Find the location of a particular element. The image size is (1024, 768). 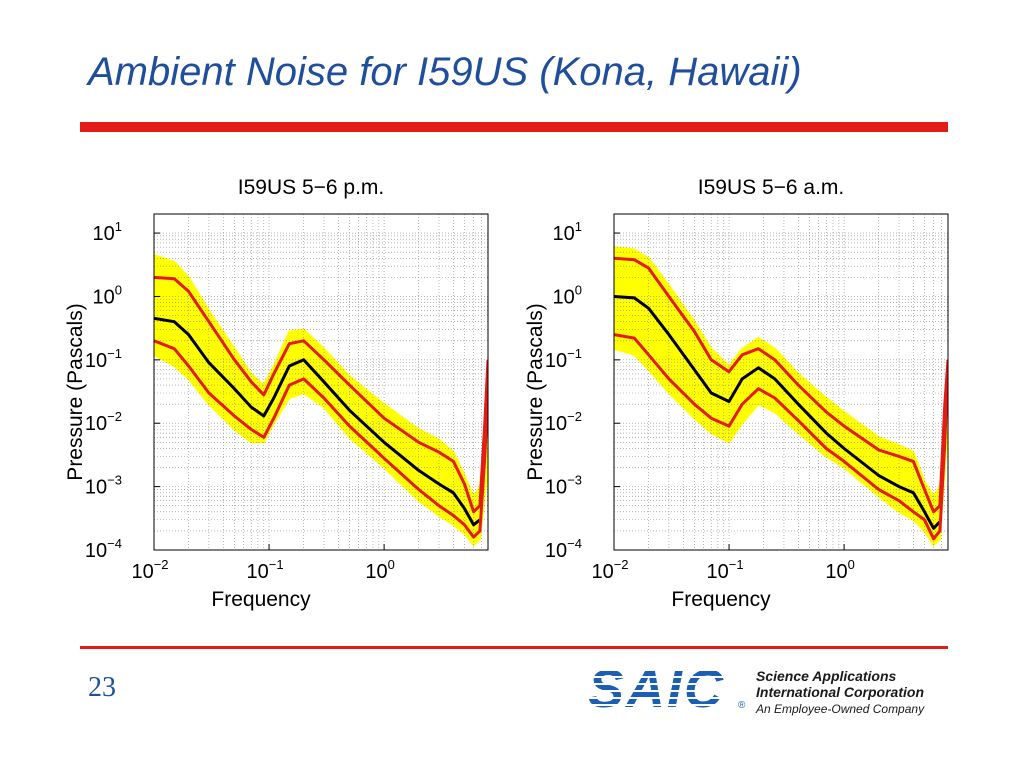

logo-tagline: An Employee-Owned Company is located at coordinates (840, 709).